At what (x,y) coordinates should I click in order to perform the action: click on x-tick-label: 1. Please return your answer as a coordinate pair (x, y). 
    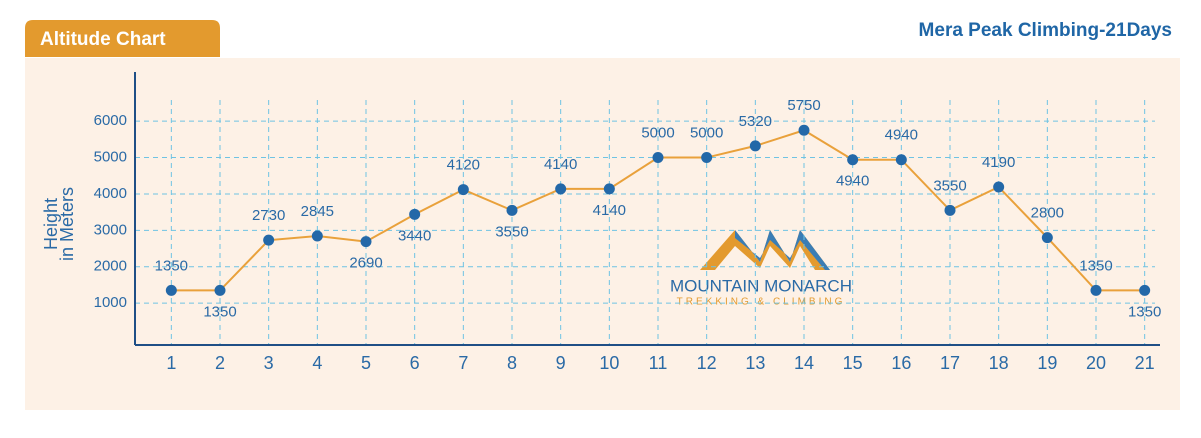
    Looking at the image, I should click on (171, 363).